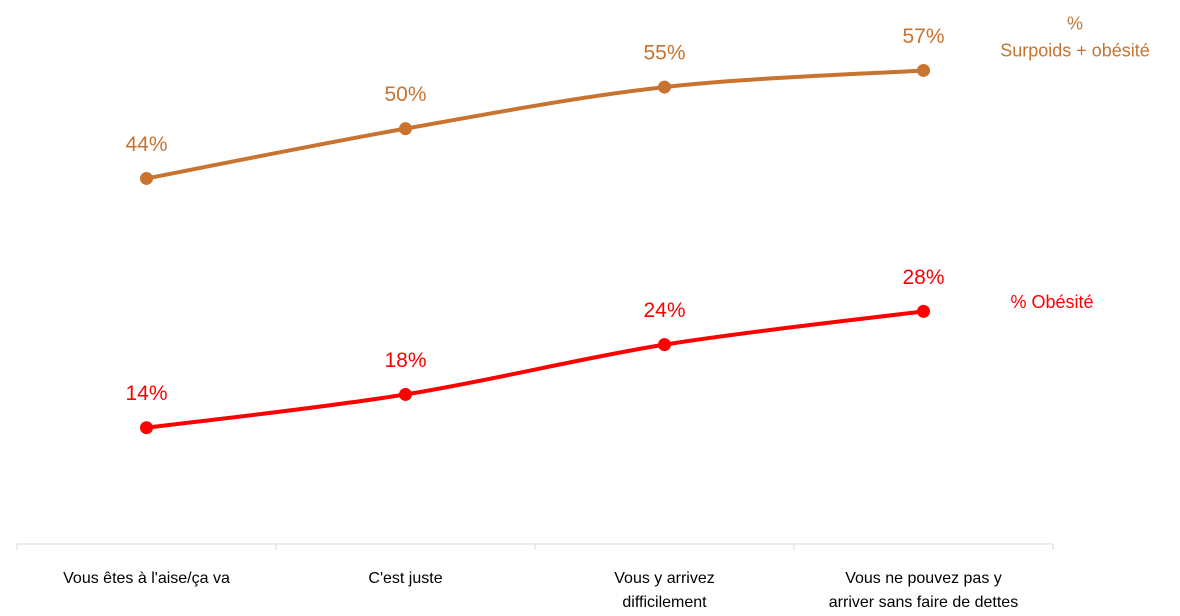 This screenshot has width=1180, height=616. Describe the element at coordinates (923, 277) in the screenshot. I see `data-label: 28%` at that location.